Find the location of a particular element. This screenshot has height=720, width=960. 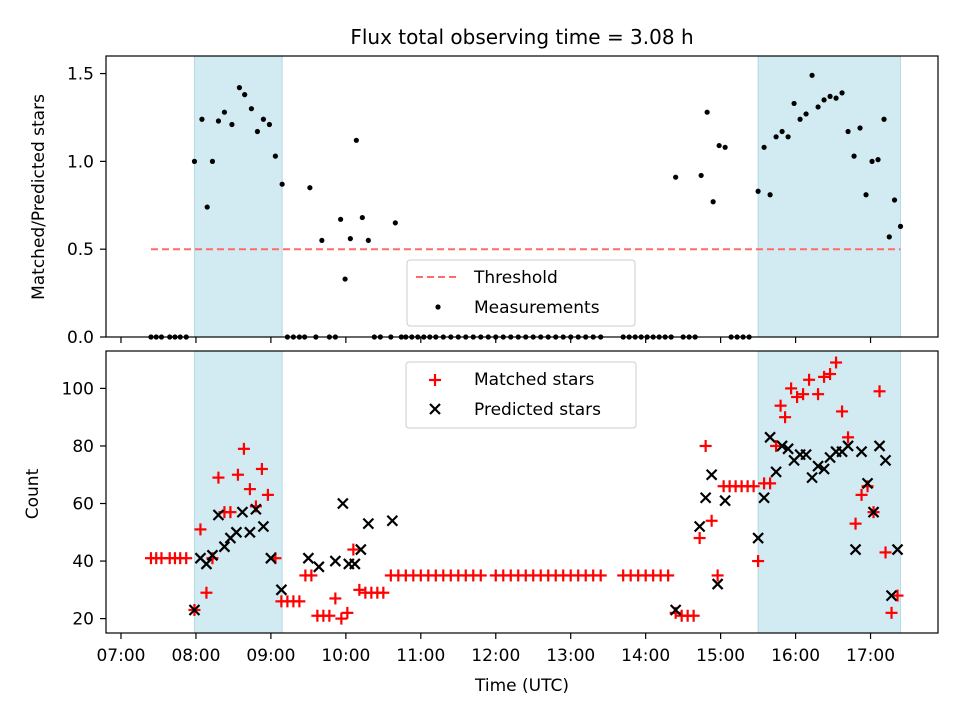

x-tick-label: 09:00 is located at coordinates (270, 656).